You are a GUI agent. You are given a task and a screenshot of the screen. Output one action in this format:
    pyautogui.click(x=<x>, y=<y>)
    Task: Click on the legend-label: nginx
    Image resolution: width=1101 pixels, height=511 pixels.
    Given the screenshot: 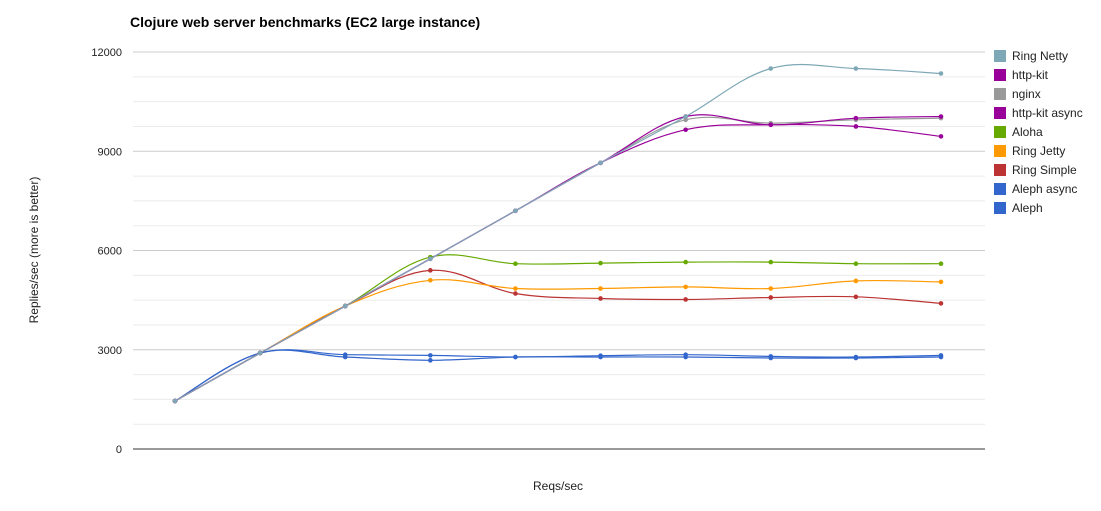 What is the action you would take?
    pyautogui.click(x=1026, y=94)
    